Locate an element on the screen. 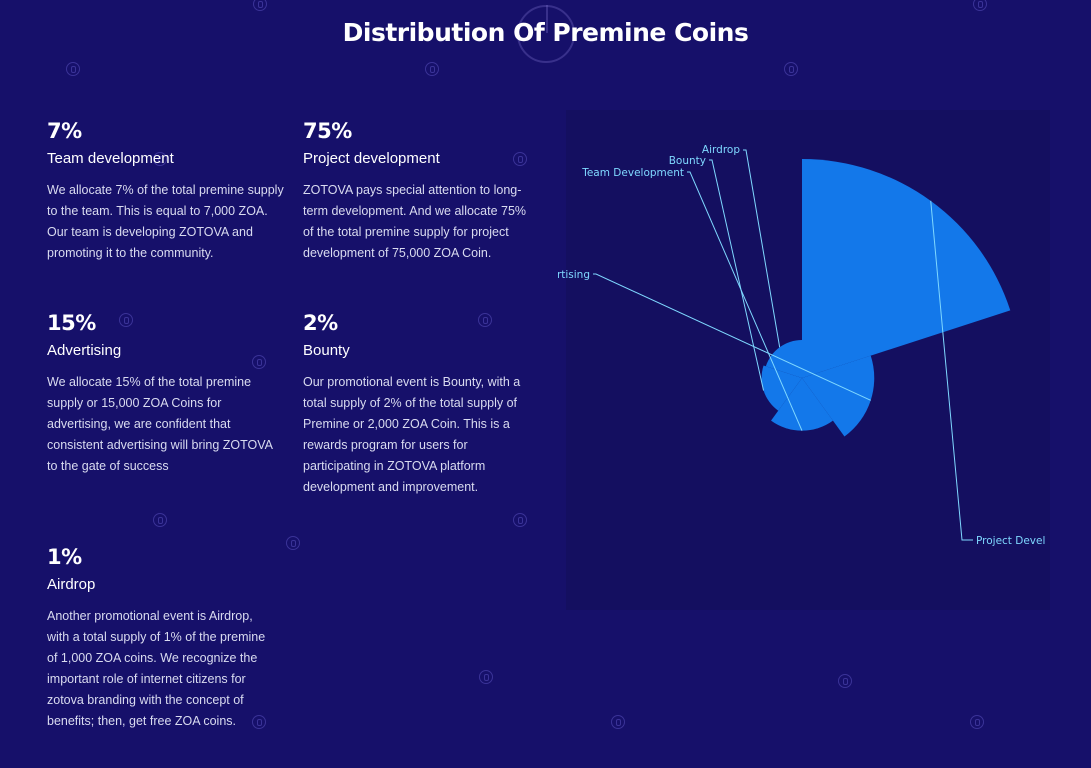  card-percent: 75% is located at coordinates (327, 131).